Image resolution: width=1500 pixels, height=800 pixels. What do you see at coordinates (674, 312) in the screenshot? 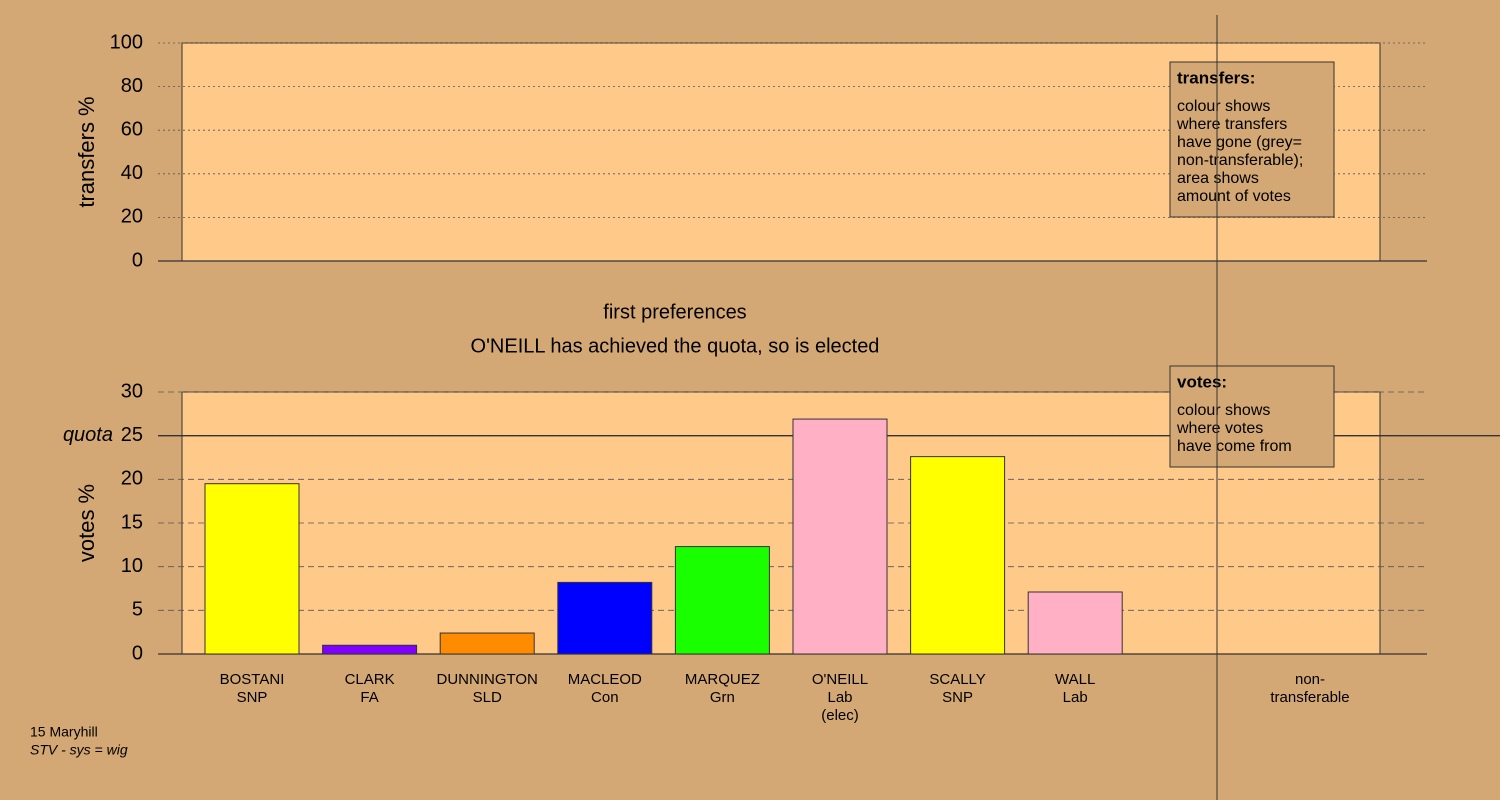
I see `chart-title: first preferences` at bounding box center [674, 312].